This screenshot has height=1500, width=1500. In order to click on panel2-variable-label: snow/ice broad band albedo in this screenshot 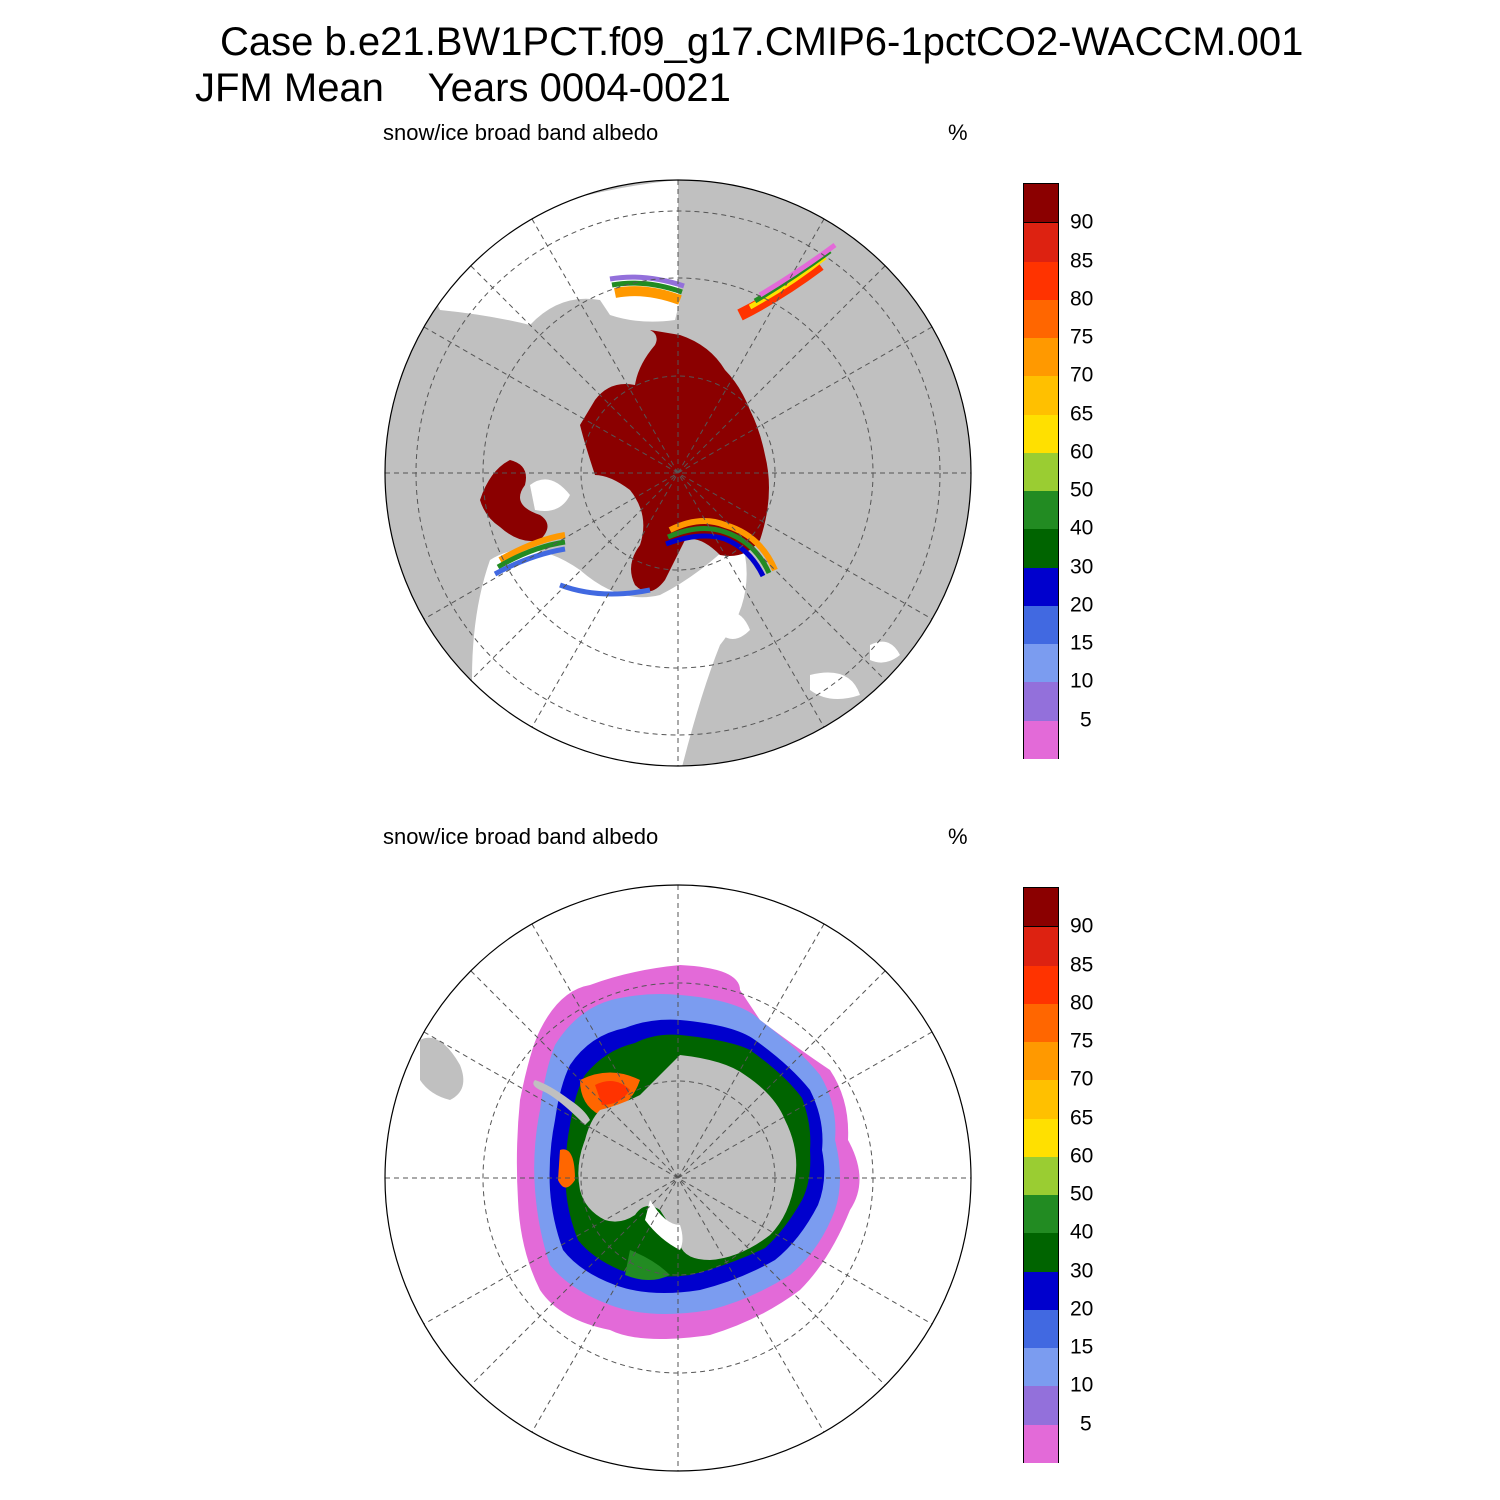, I will do `click(521, 836)`.